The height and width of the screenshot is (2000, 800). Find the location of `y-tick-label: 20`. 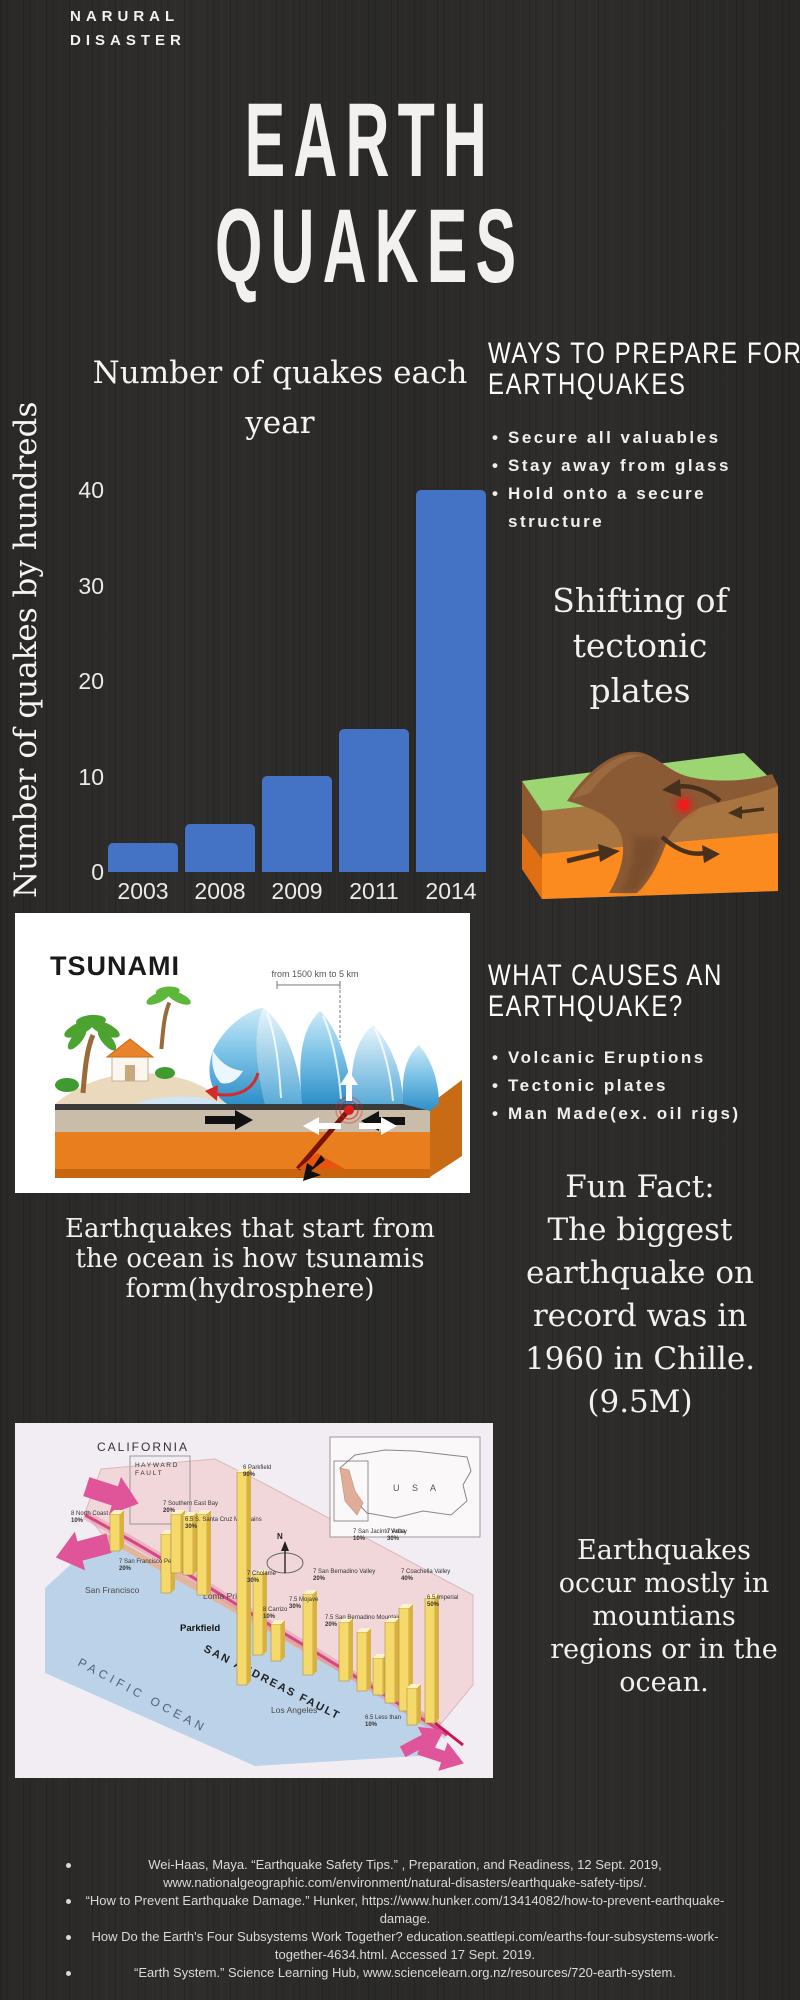

y-tick-label: 20 is located at coordinates (91, 681).